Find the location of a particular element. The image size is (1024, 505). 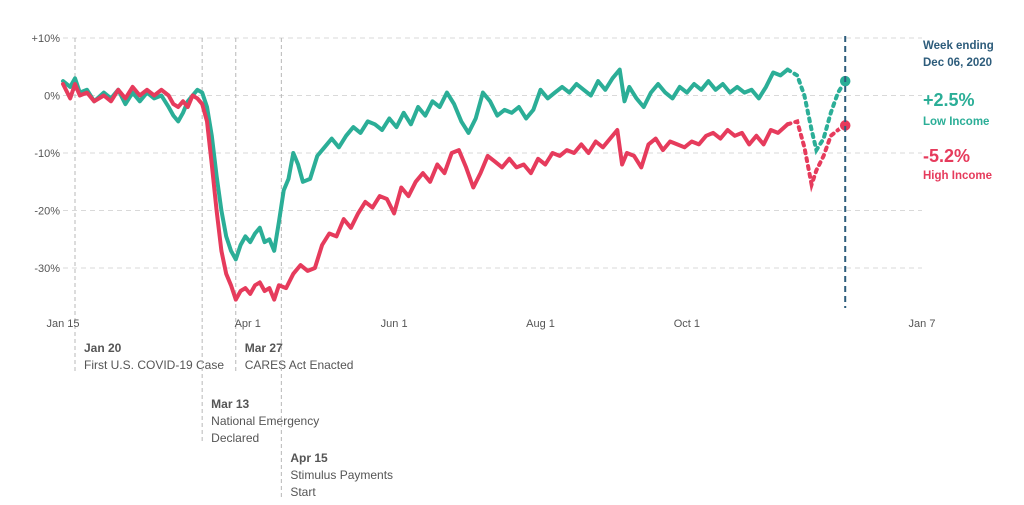

event-date-label: Apr 15 is located at coordinates (309, 458).